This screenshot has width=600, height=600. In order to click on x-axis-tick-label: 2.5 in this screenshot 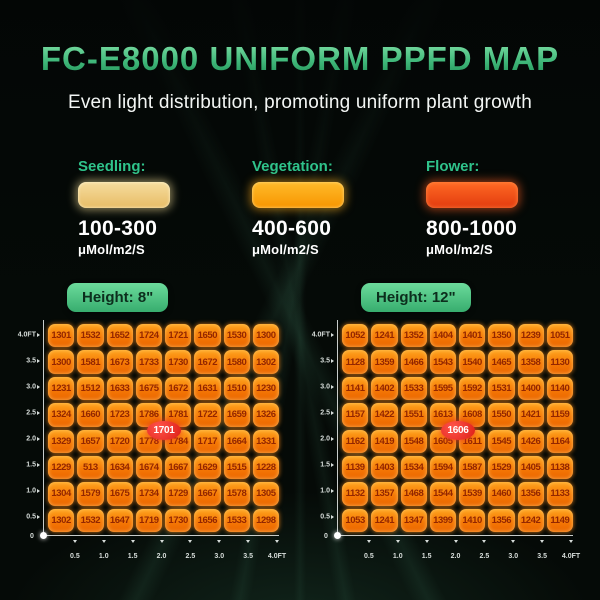, I will do `click(190, 556)`.